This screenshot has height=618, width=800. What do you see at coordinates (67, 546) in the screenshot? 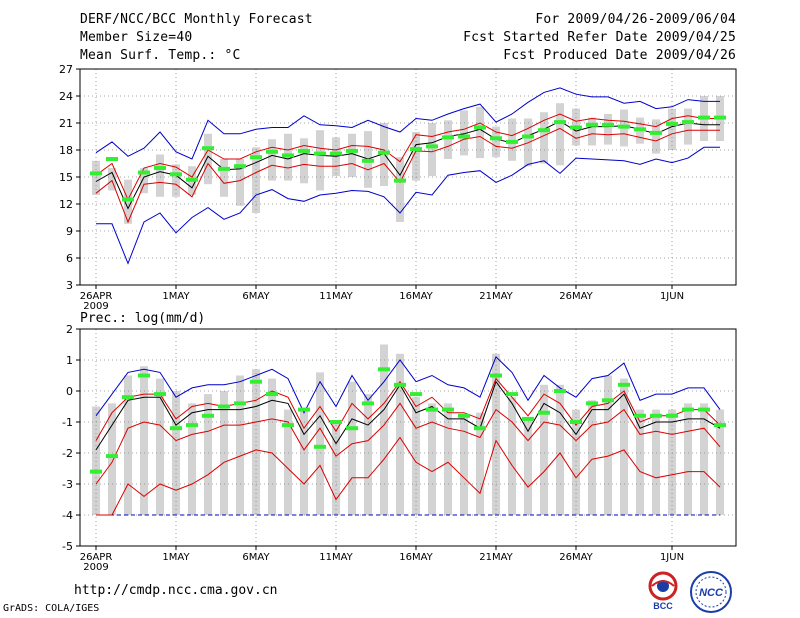
I see `y-tick-label: -5` at bounding box center [67, 546].